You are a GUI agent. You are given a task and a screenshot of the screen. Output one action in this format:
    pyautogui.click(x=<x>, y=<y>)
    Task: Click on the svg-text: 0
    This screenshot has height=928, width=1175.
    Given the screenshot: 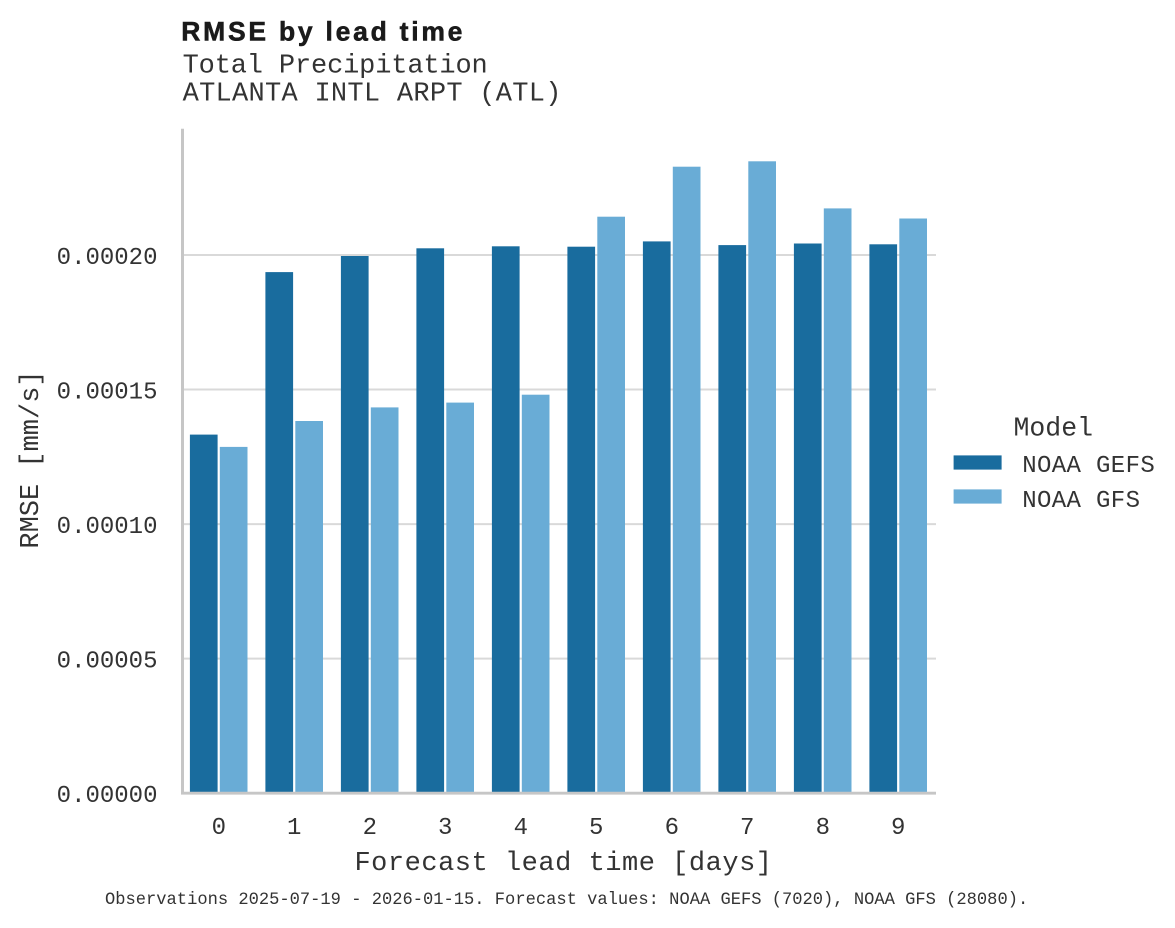 What is the action you would take?
    pyautogui.click(x=219, y=828)
    